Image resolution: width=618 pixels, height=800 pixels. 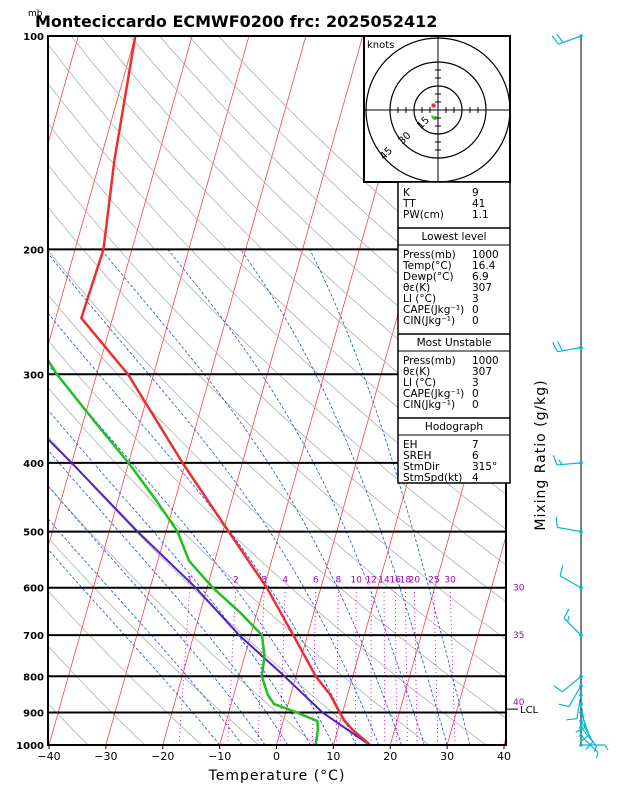 What do you see at coordinates (429, 255) in the screenshot?
I see `lowest-level-row-label: Press(mb)` at bounding box center [429, 255].